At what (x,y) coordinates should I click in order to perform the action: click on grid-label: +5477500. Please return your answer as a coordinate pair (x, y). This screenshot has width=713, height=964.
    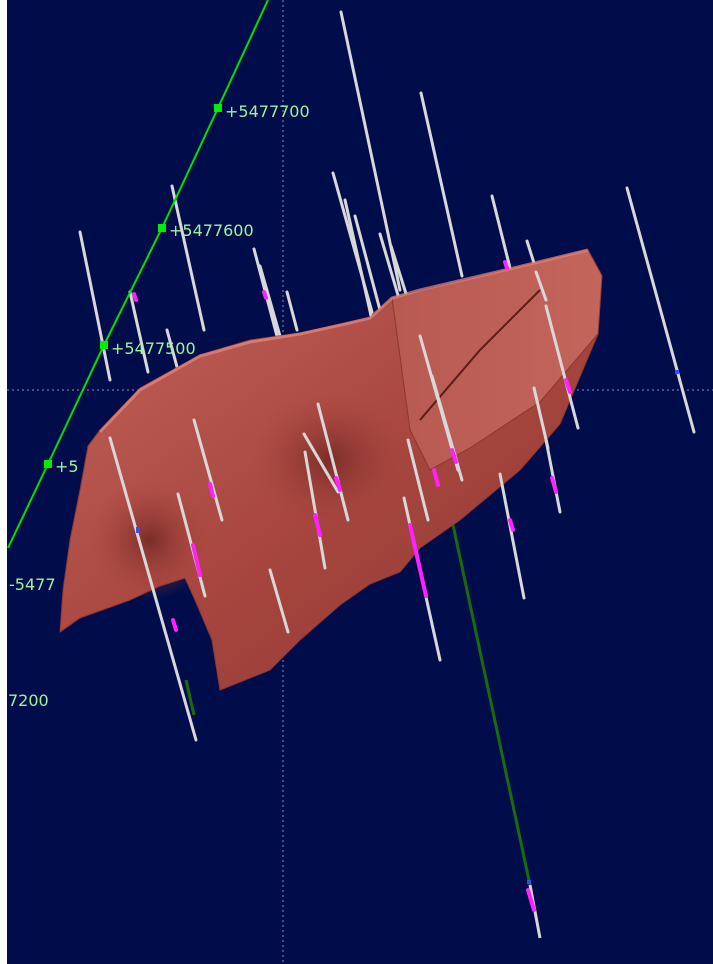
    Looking at the image, I should click on (153, 348).